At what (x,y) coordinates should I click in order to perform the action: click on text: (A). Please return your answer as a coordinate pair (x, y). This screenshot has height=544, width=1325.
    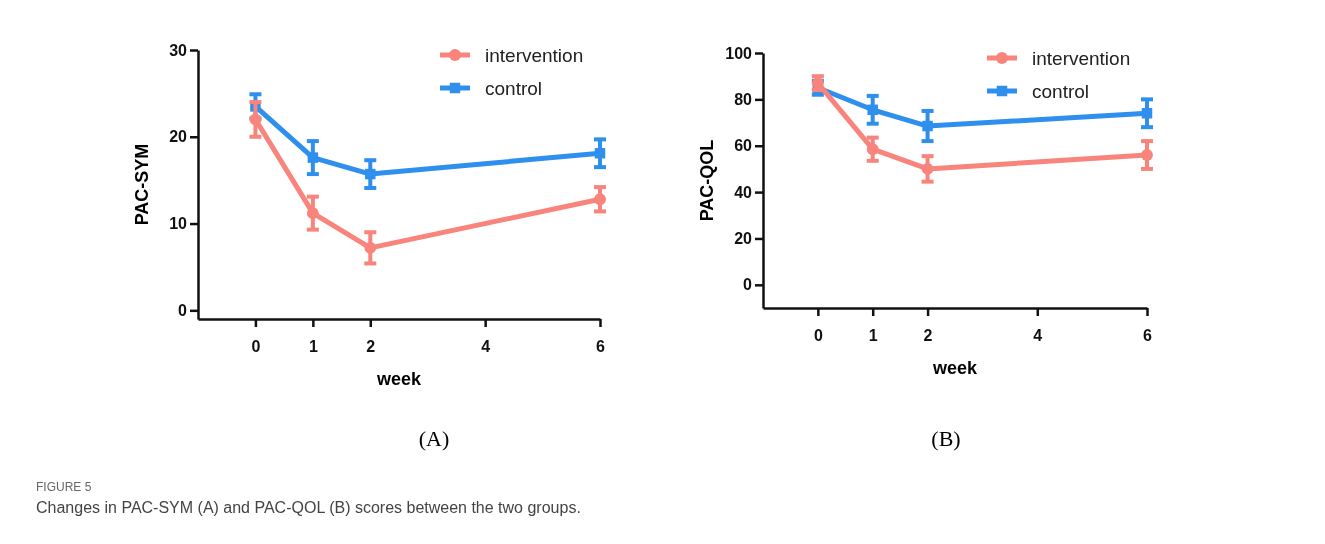
    Looking at the image, I should click on (434, 438).